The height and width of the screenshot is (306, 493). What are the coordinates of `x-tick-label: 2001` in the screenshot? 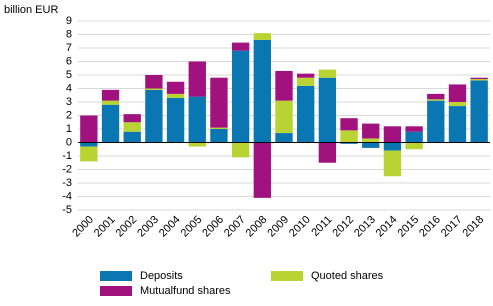 It's located at (105, 227).